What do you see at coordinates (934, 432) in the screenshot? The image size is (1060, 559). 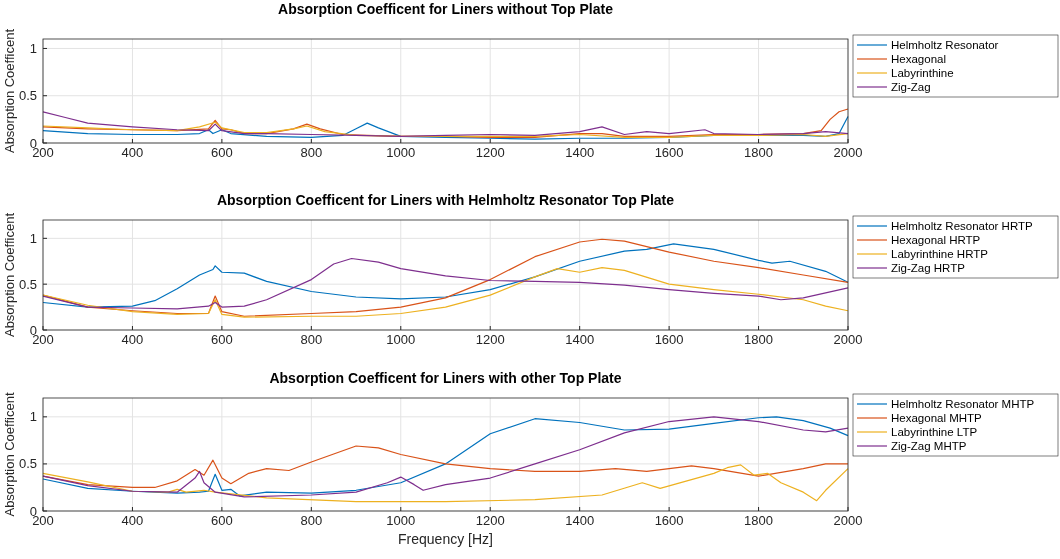 I see `legend-label: Labyrinthine LTP` at bounding box center [934, 432].